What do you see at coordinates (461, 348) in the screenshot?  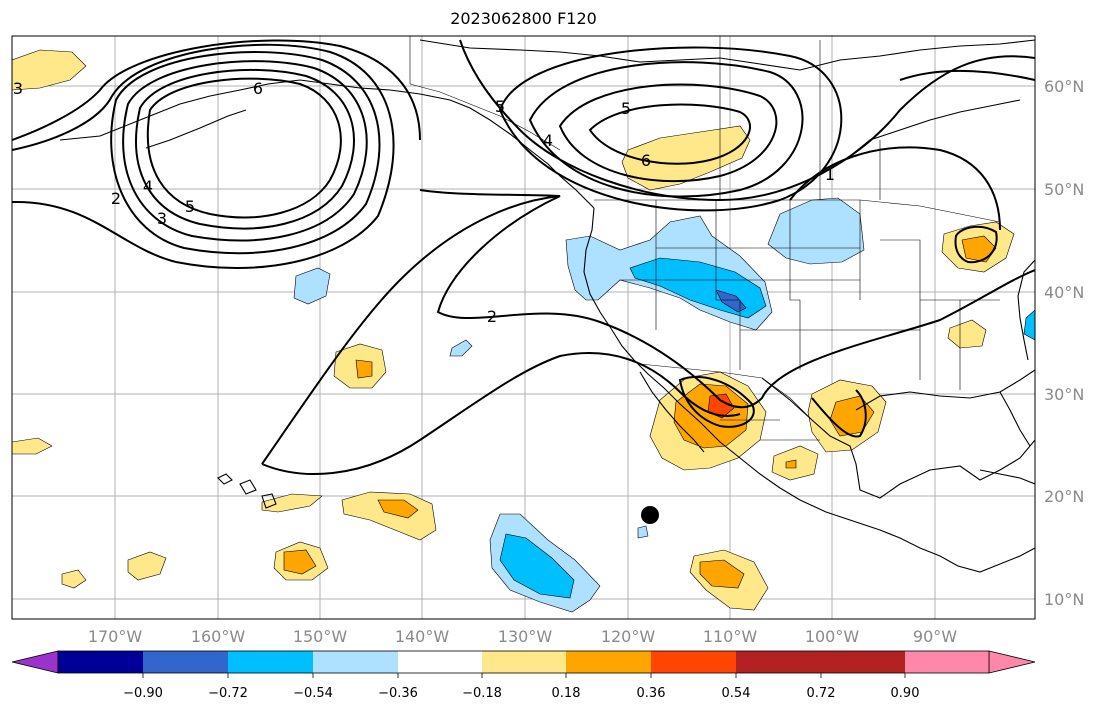 I see `negative-anomaly-pacific-tiny` at bounding box center [461, 348].